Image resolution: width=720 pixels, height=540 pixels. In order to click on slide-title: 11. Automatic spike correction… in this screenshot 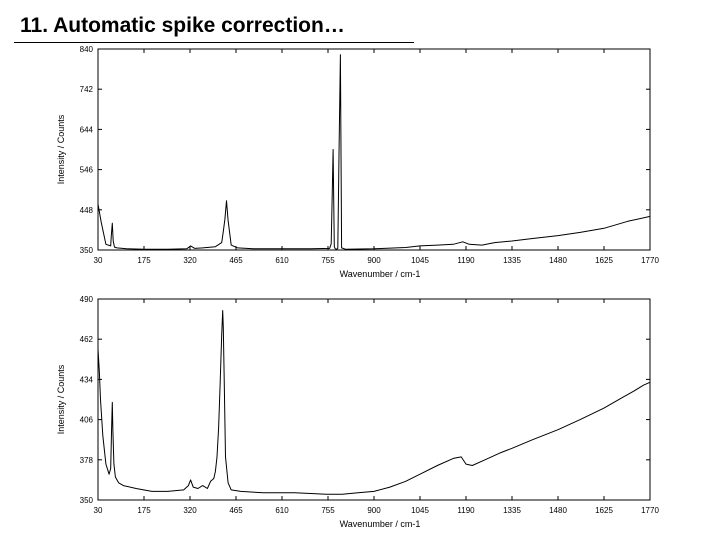, I will do `click(182, 25)`.